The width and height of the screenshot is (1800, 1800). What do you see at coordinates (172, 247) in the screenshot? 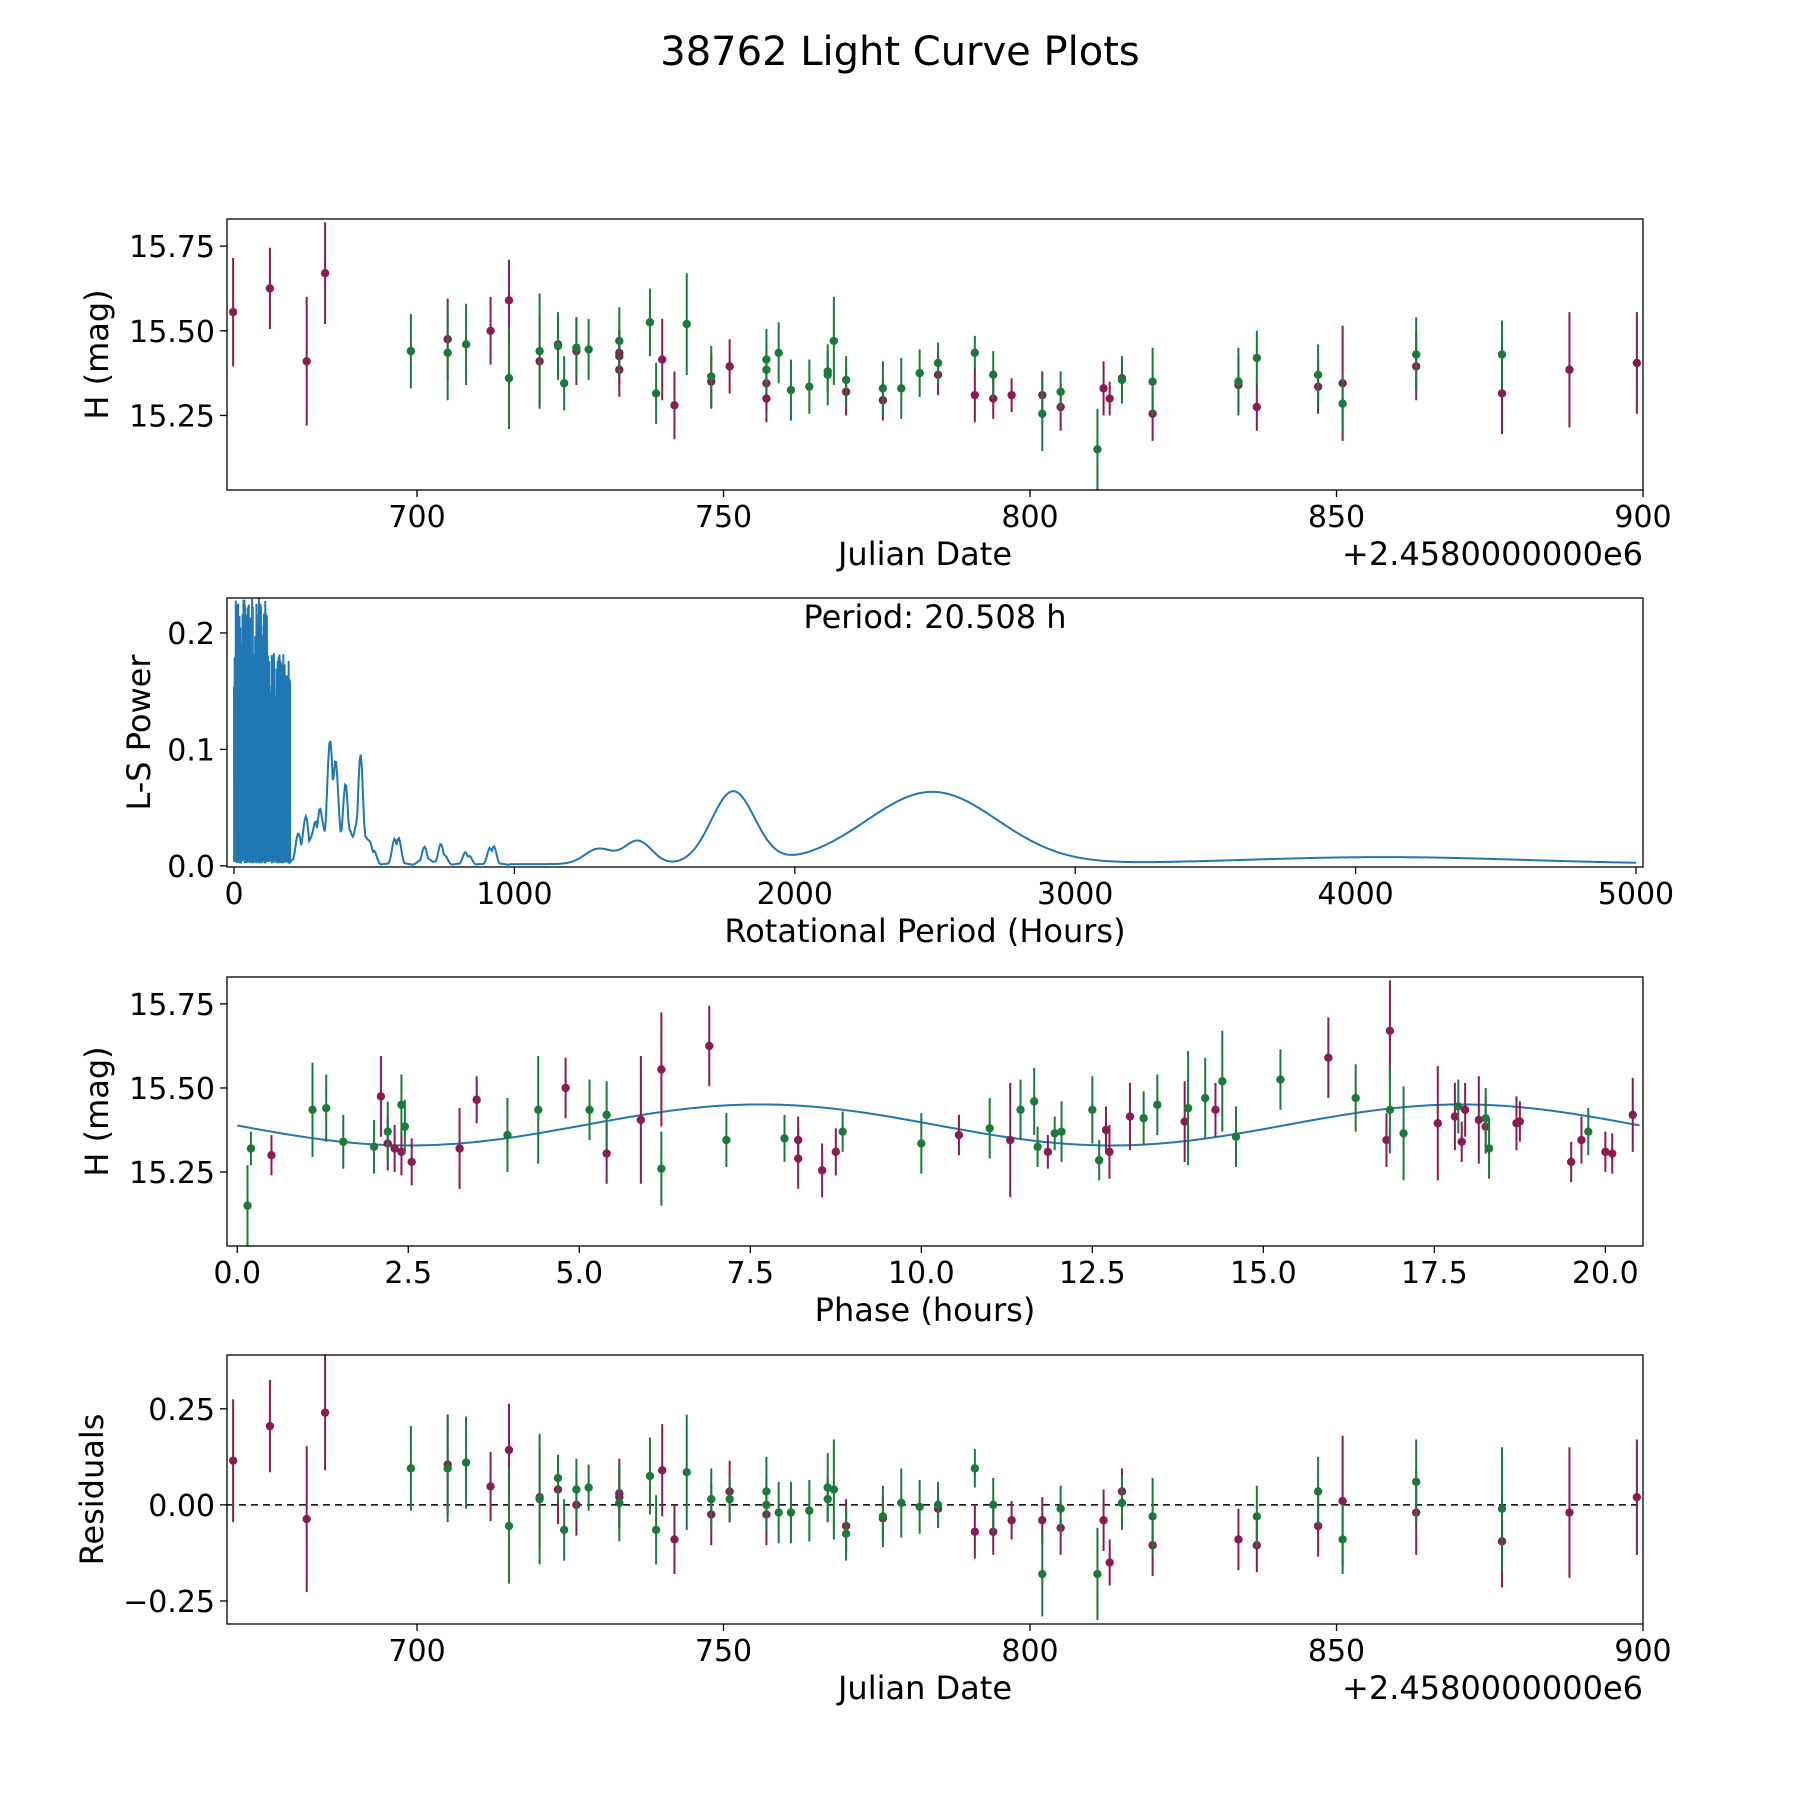
I see `y-tick-label: 15.75` at bounding box center [172, 247].